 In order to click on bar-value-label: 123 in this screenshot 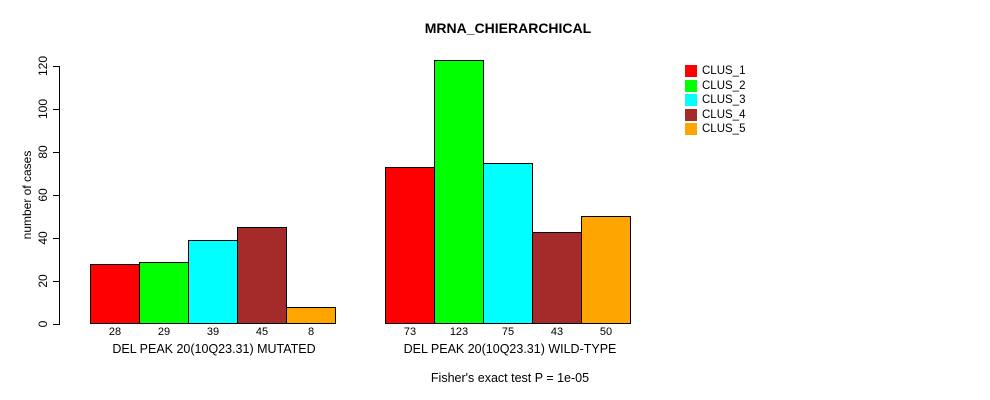, I will do `click(459, 332)`.